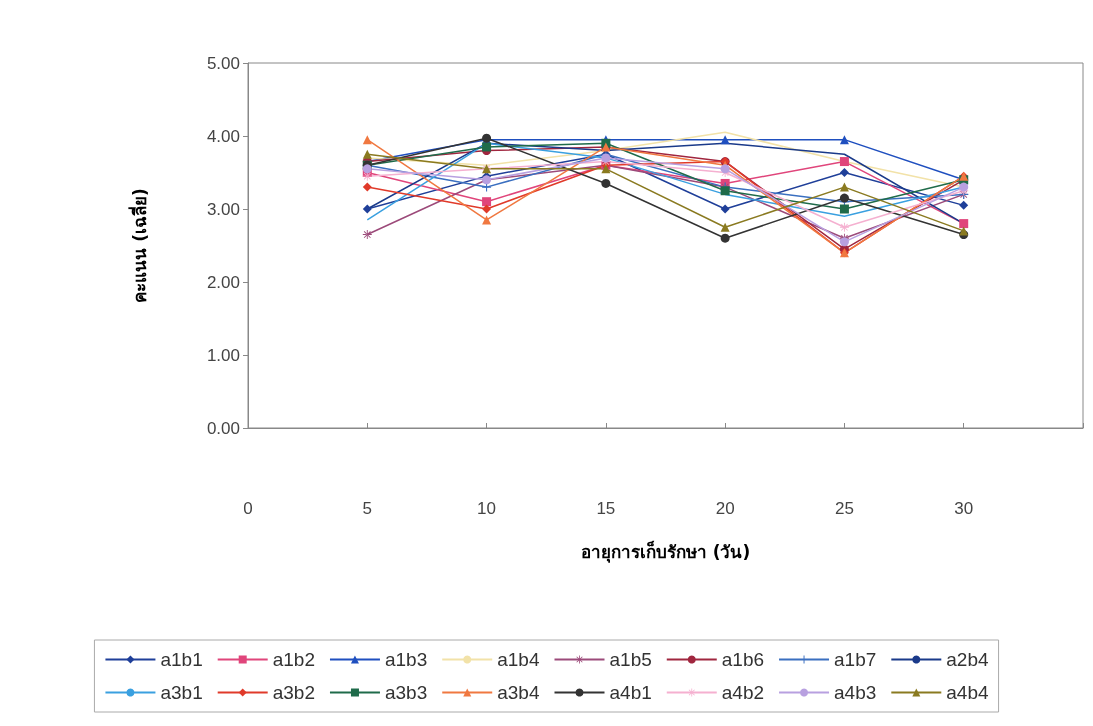 This screenshot has height=726, width=1093. I want to click on y-tick-label: 2.00, so click(223, 282).